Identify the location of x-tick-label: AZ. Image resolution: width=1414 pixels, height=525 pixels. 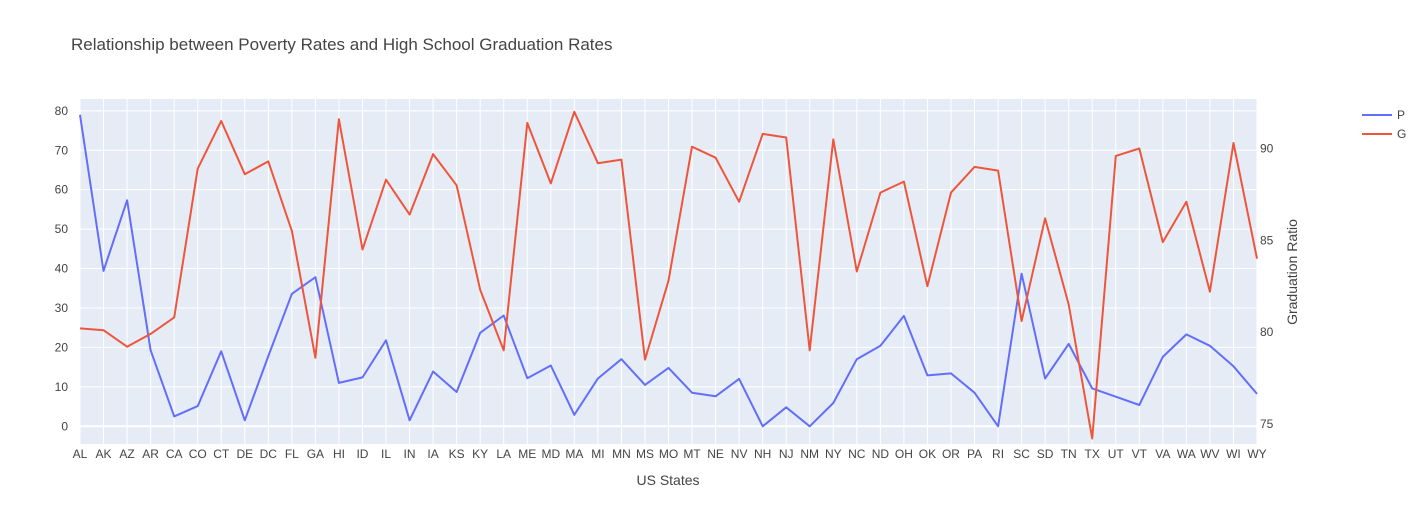
(126, 454).